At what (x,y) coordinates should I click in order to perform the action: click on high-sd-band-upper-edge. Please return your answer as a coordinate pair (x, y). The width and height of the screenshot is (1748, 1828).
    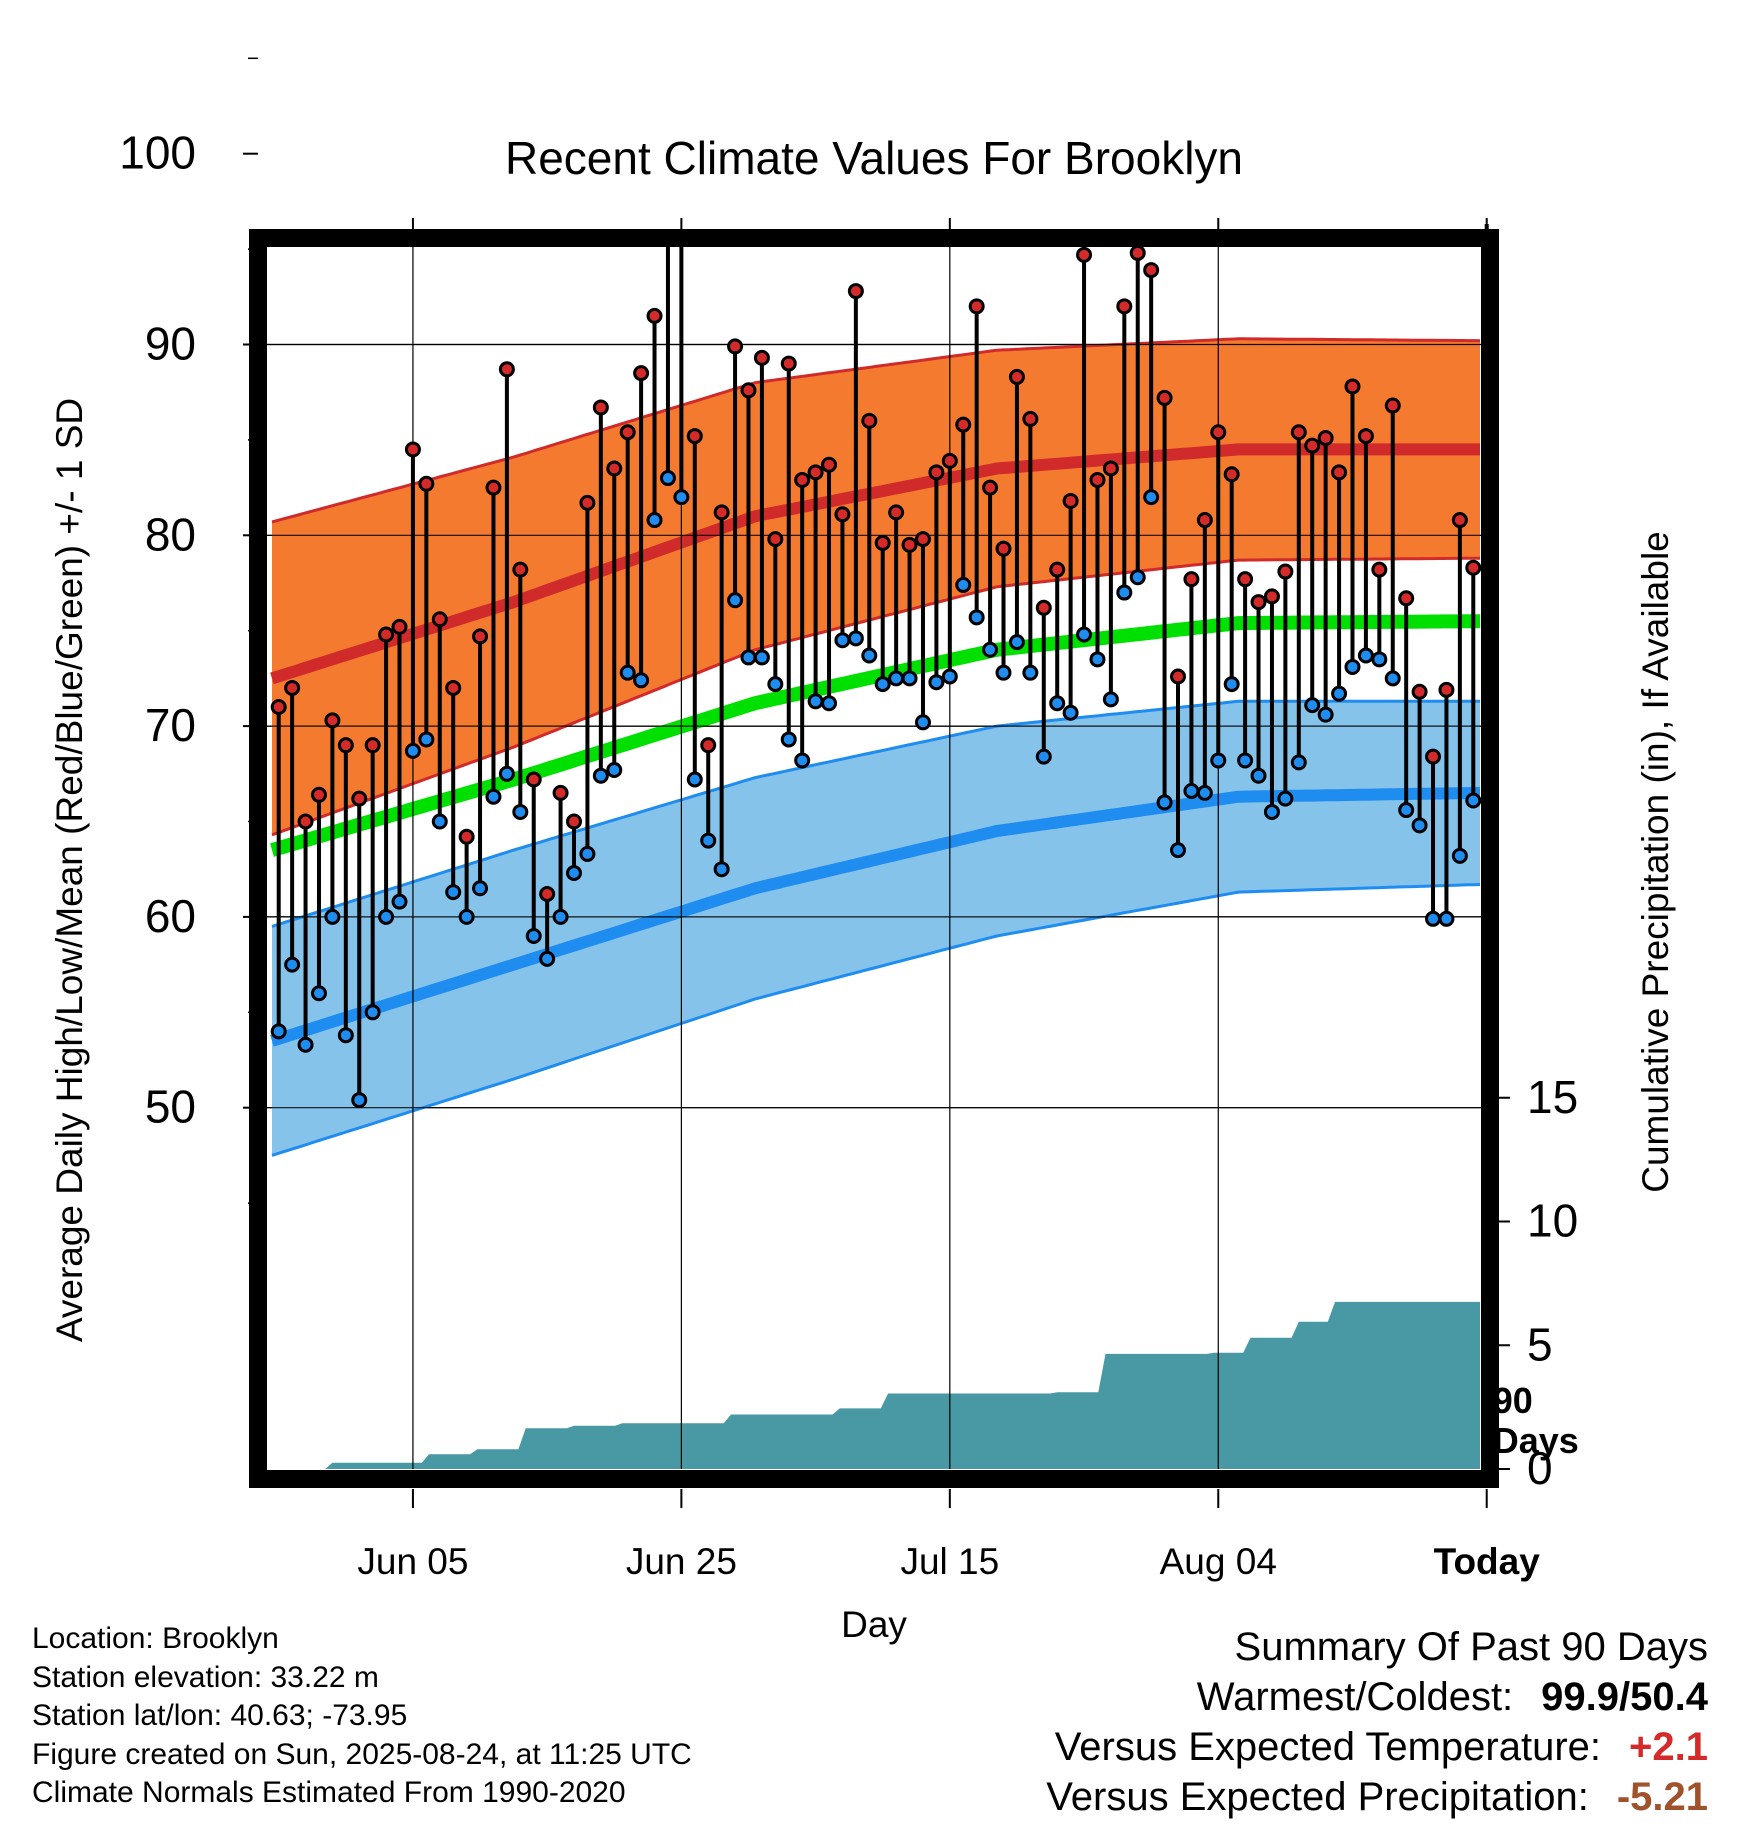
    Looking at the image, I should click on (876, 430).